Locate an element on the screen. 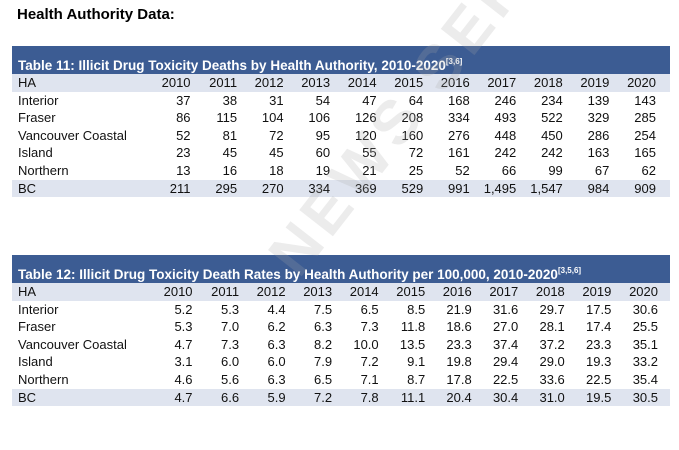 This screenshot has width=679, height=450. table-cell: 7.3 is located at coordinates (369, 327).